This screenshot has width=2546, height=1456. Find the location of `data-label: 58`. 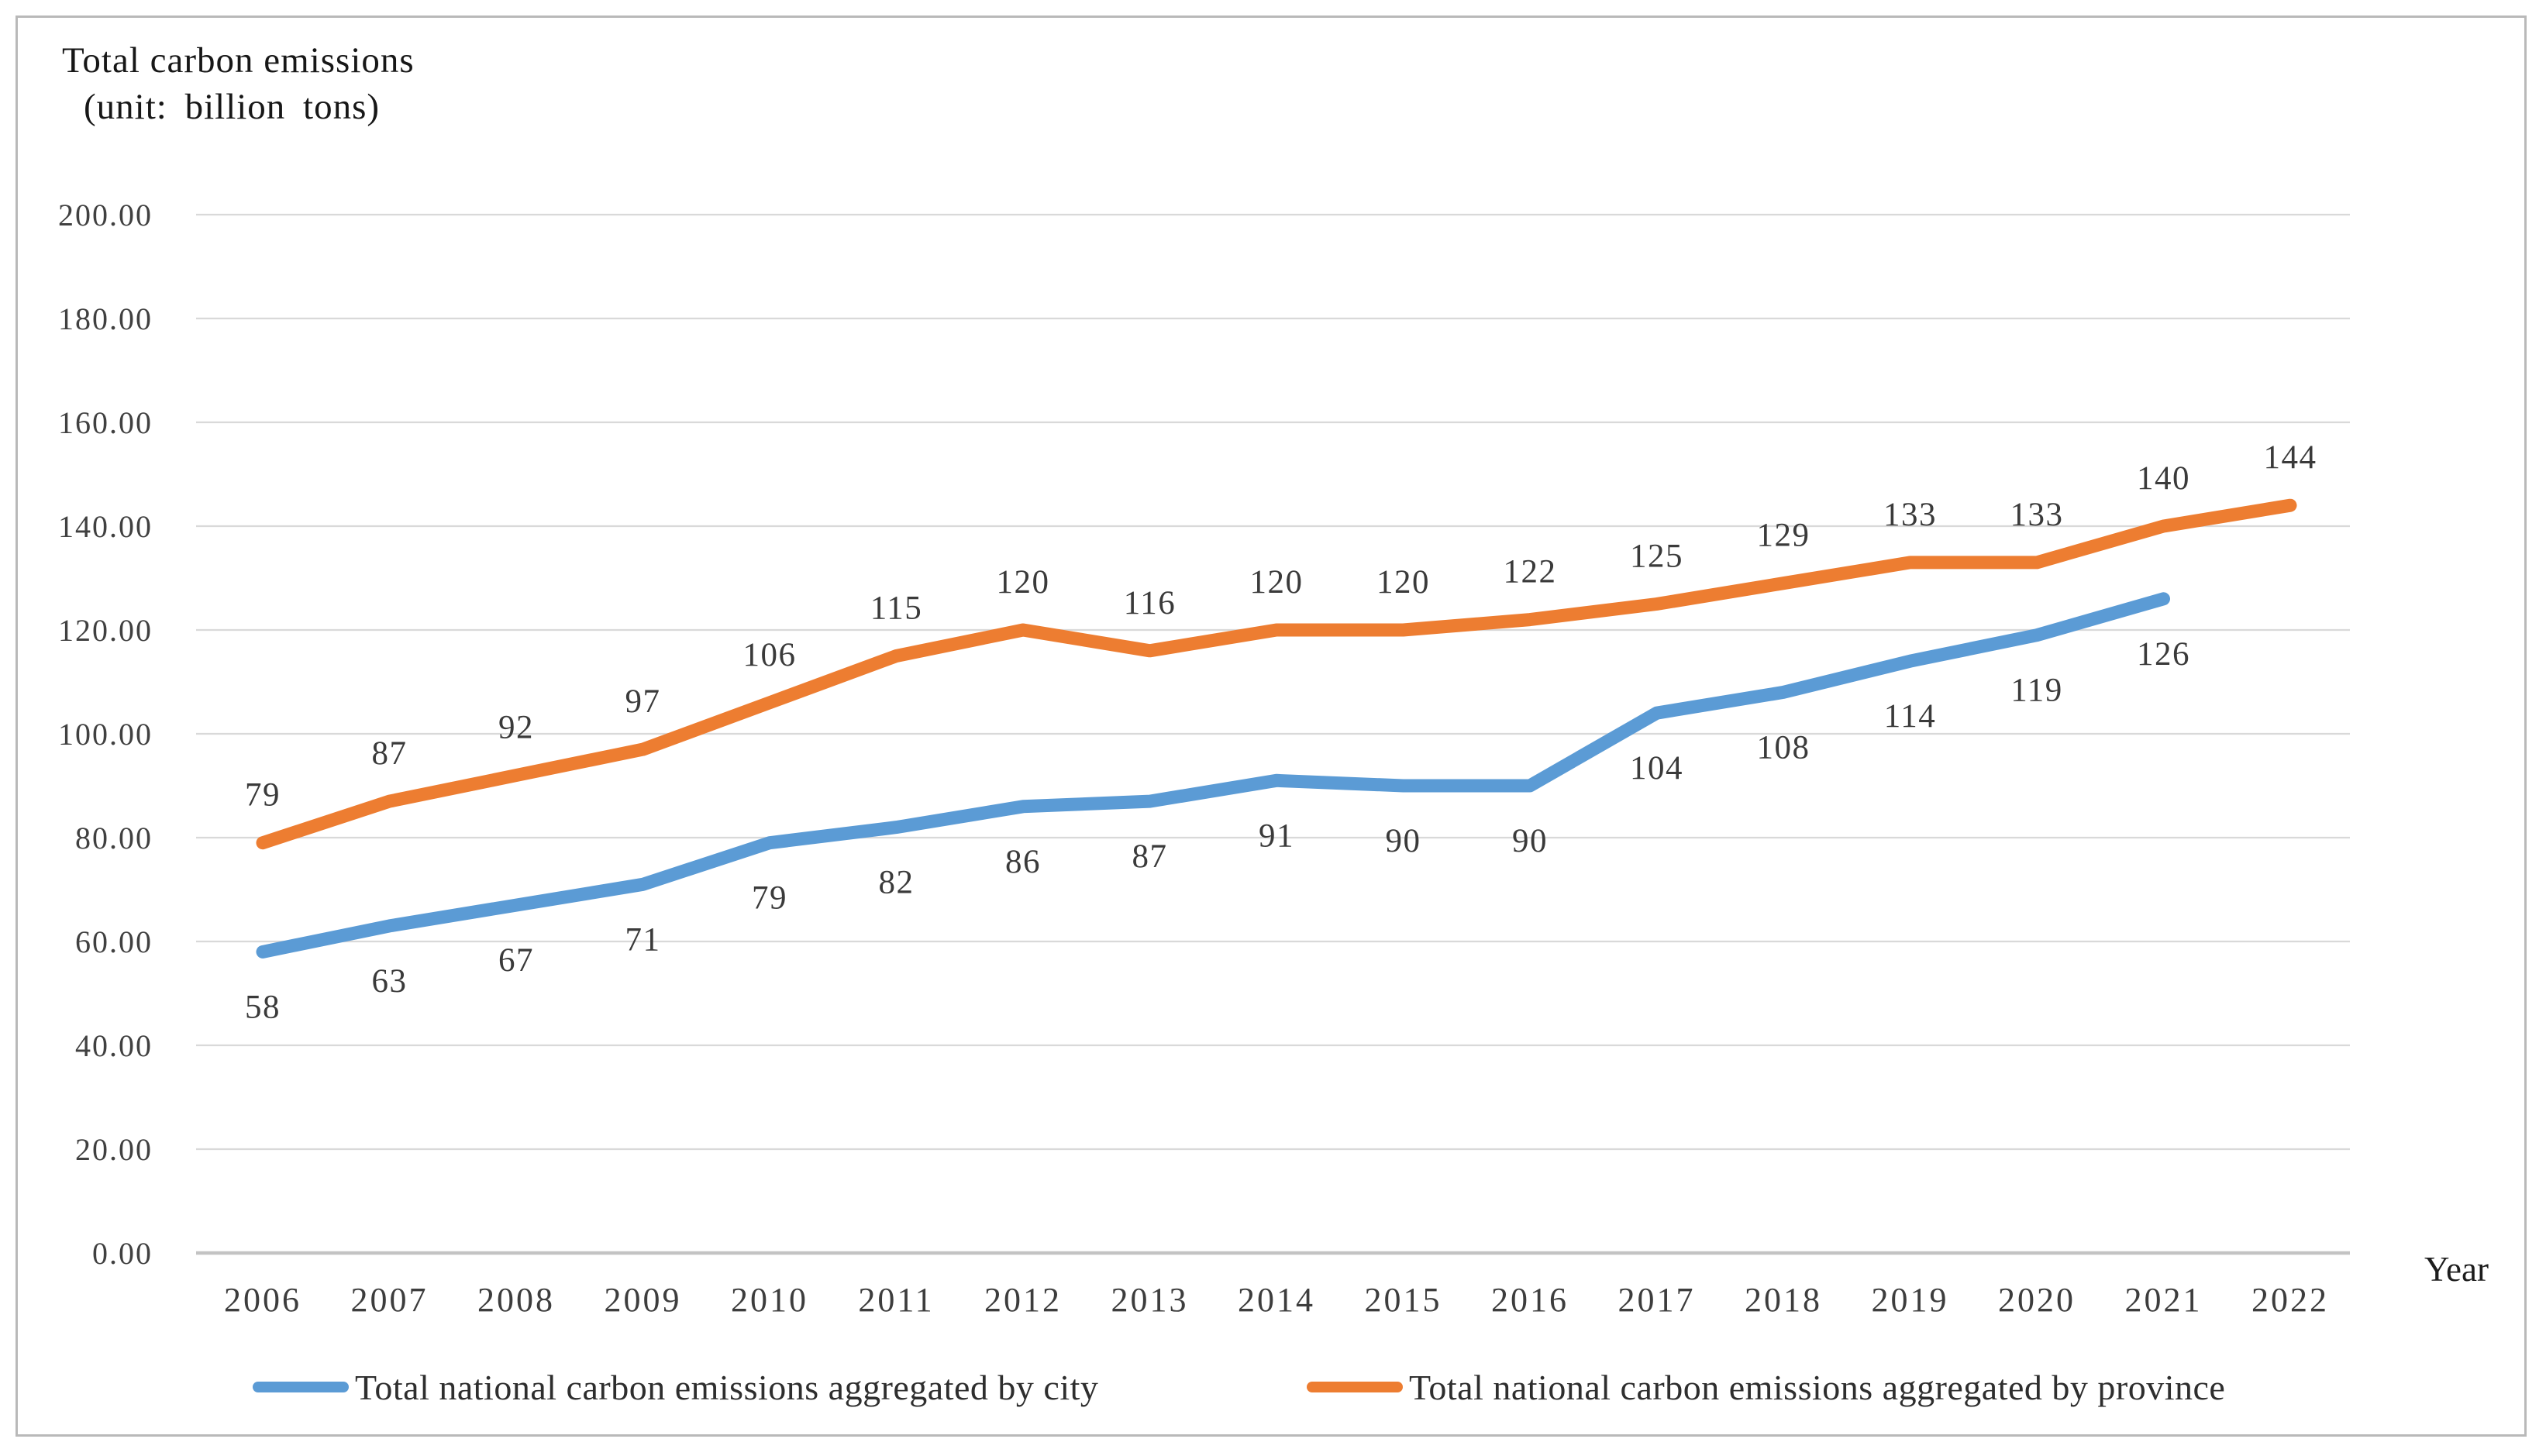

data-label: 58 is located at coordinates (263, 1007).